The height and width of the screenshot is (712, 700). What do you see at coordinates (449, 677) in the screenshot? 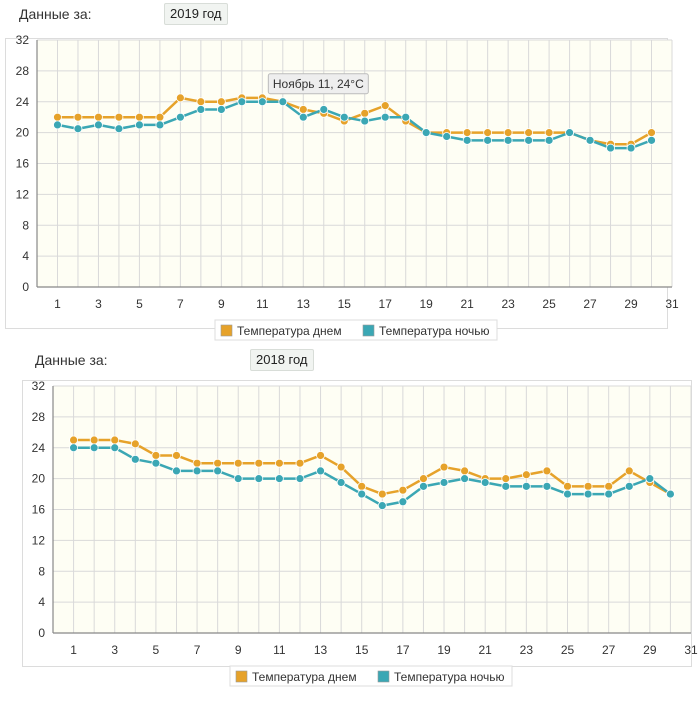
I see `legend-label-night: Температура ночью` at bounding box center [449, 677].